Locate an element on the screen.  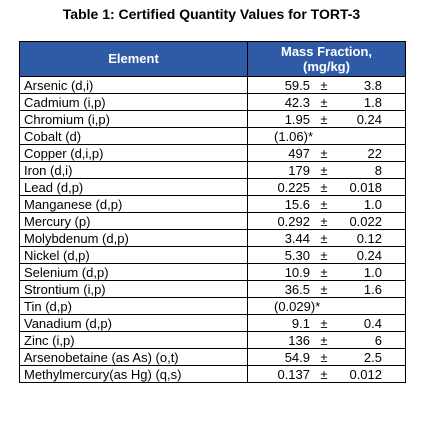
mass-fraction-cell: 136 ±6 is located at coordinates (326, 340).